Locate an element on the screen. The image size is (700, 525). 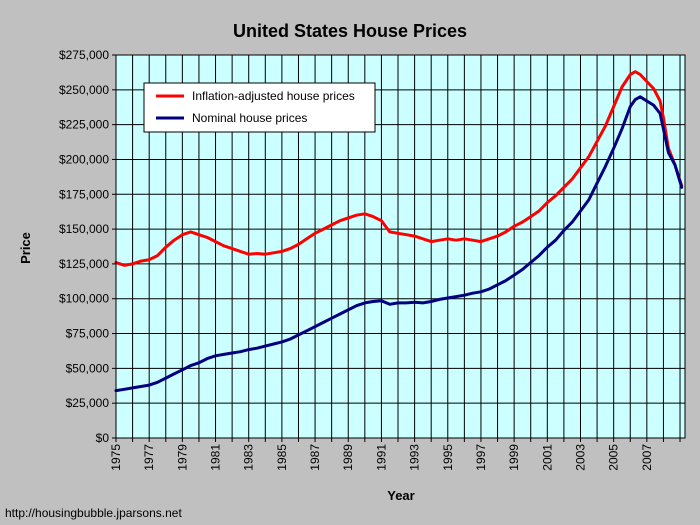
y-tick-label: $250,000 is located at coordinates (84, 90).